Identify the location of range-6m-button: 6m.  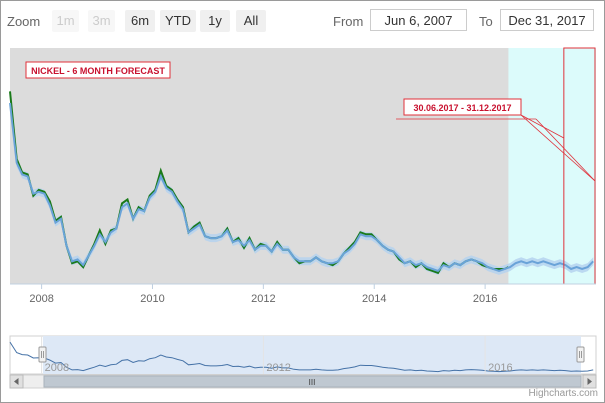
(140, 21).